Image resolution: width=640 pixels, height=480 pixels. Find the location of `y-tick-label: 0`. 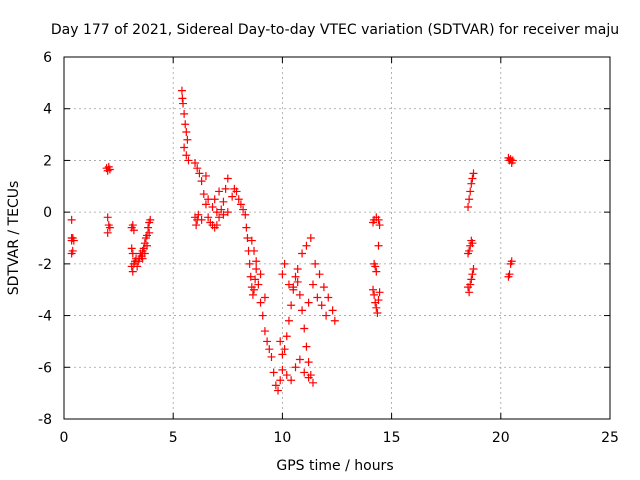

y-tick-label: 0 is located at coordinates (47, 213).